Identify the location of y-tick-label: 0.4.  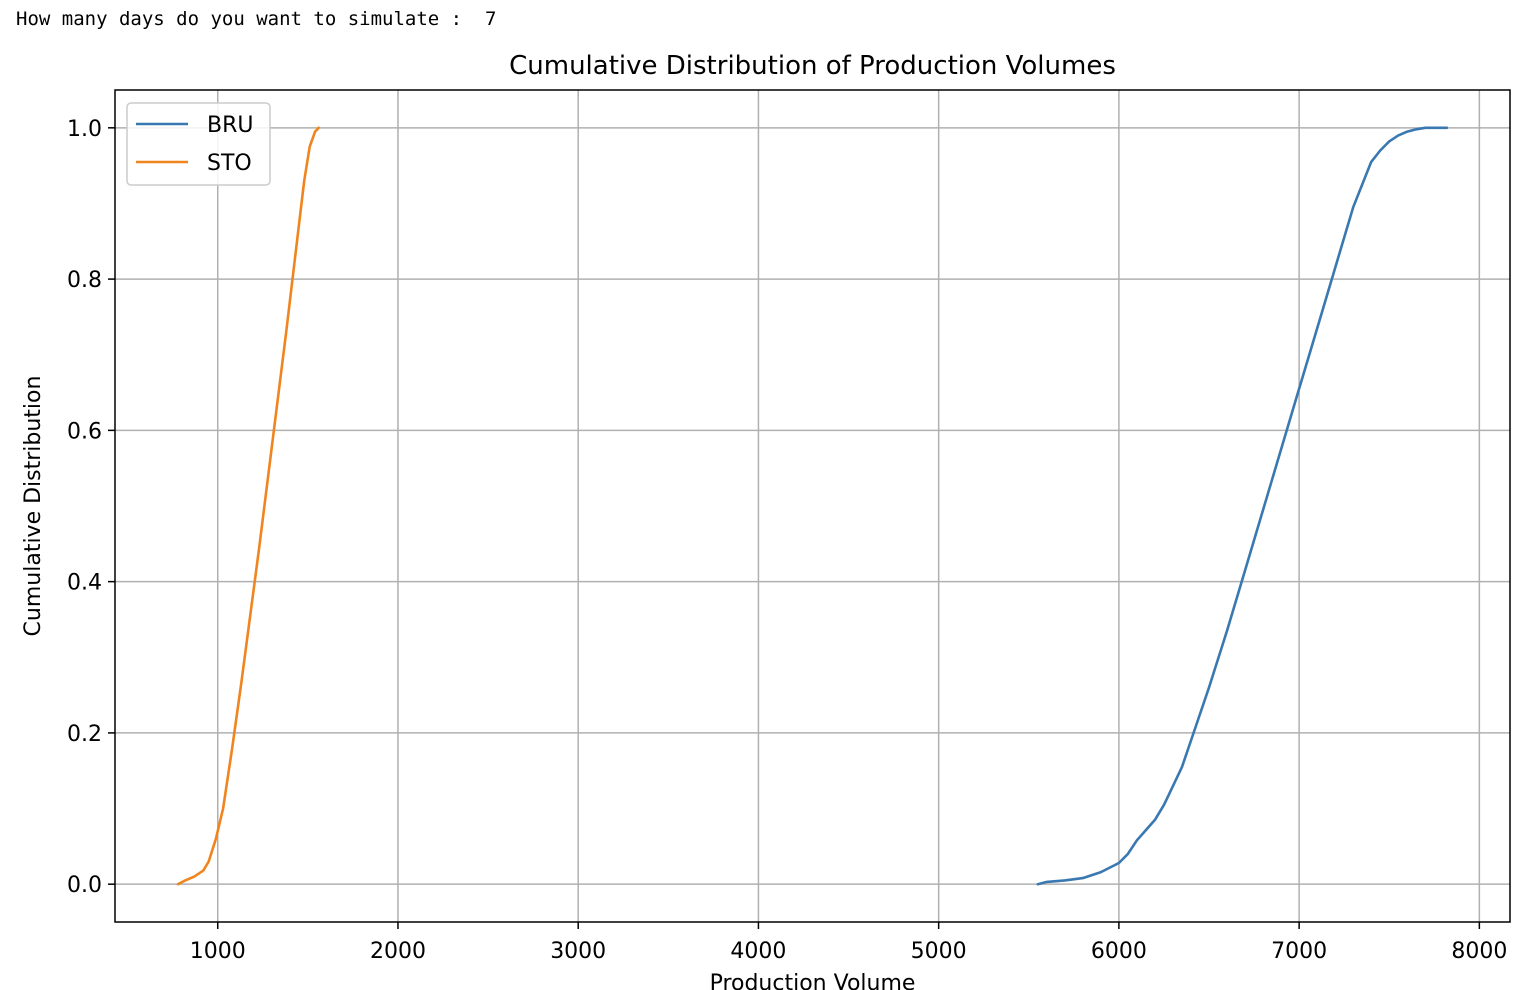
(84, 583).